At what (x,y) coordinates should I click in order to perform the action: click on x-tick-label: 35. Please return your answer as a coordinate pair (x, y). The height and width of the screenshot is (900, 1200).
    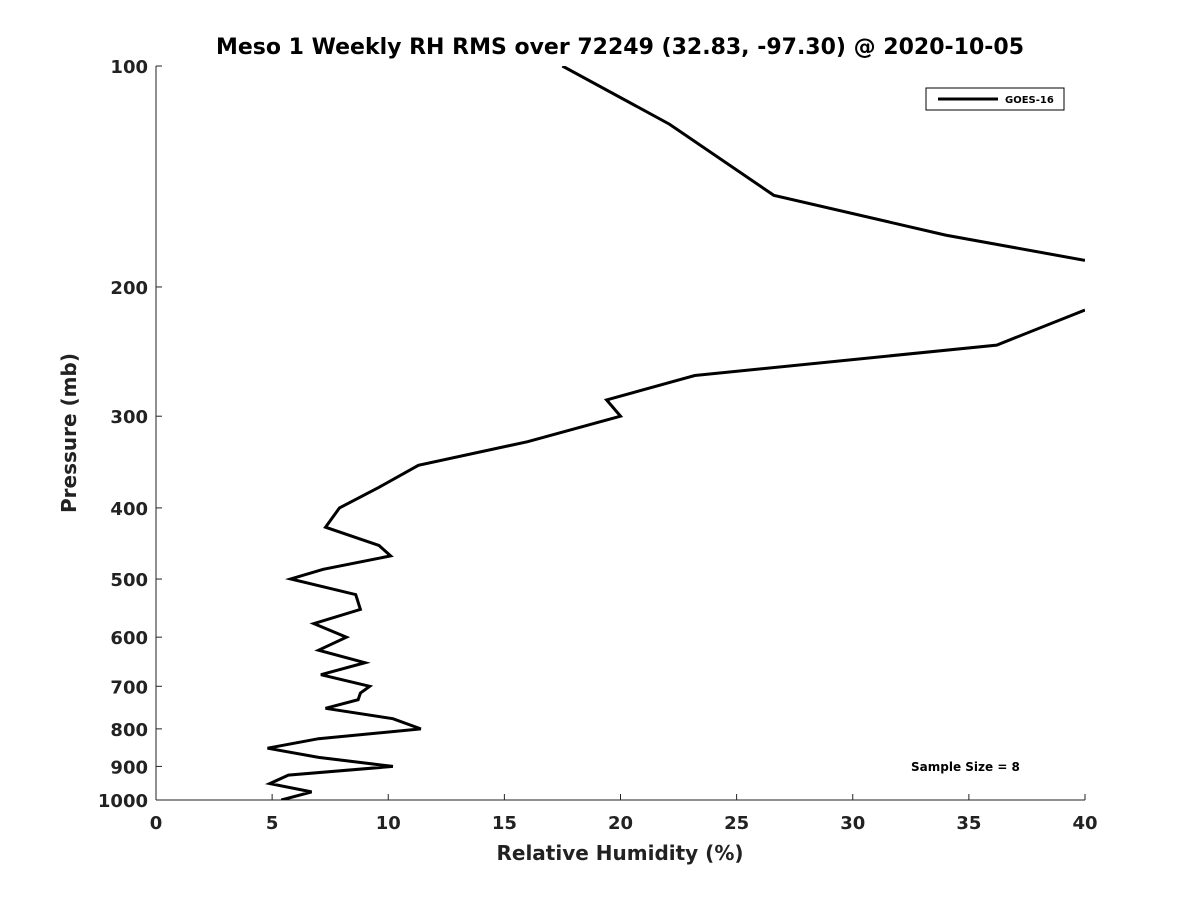
    Looking at the image, I should click on (968, 823).